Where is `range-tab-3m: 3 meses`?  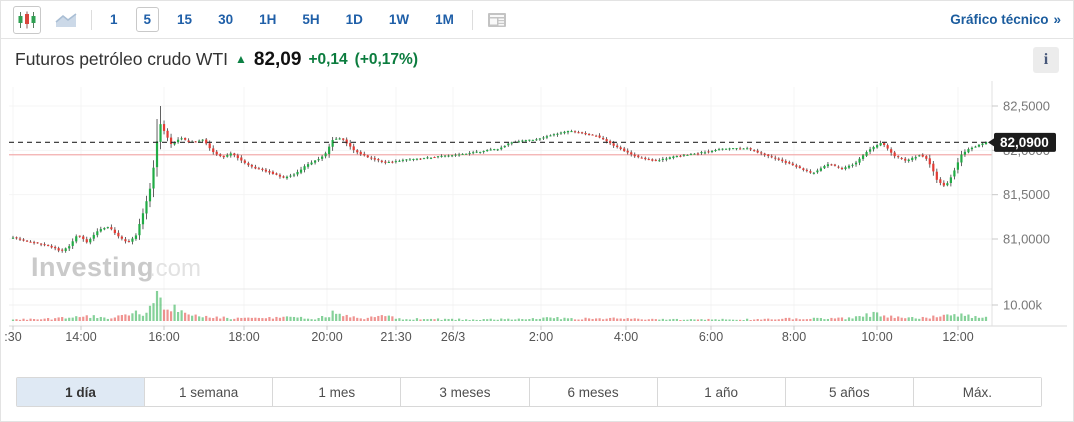 range-tab-3m: 3 meses is located at coordinates (464, 392).